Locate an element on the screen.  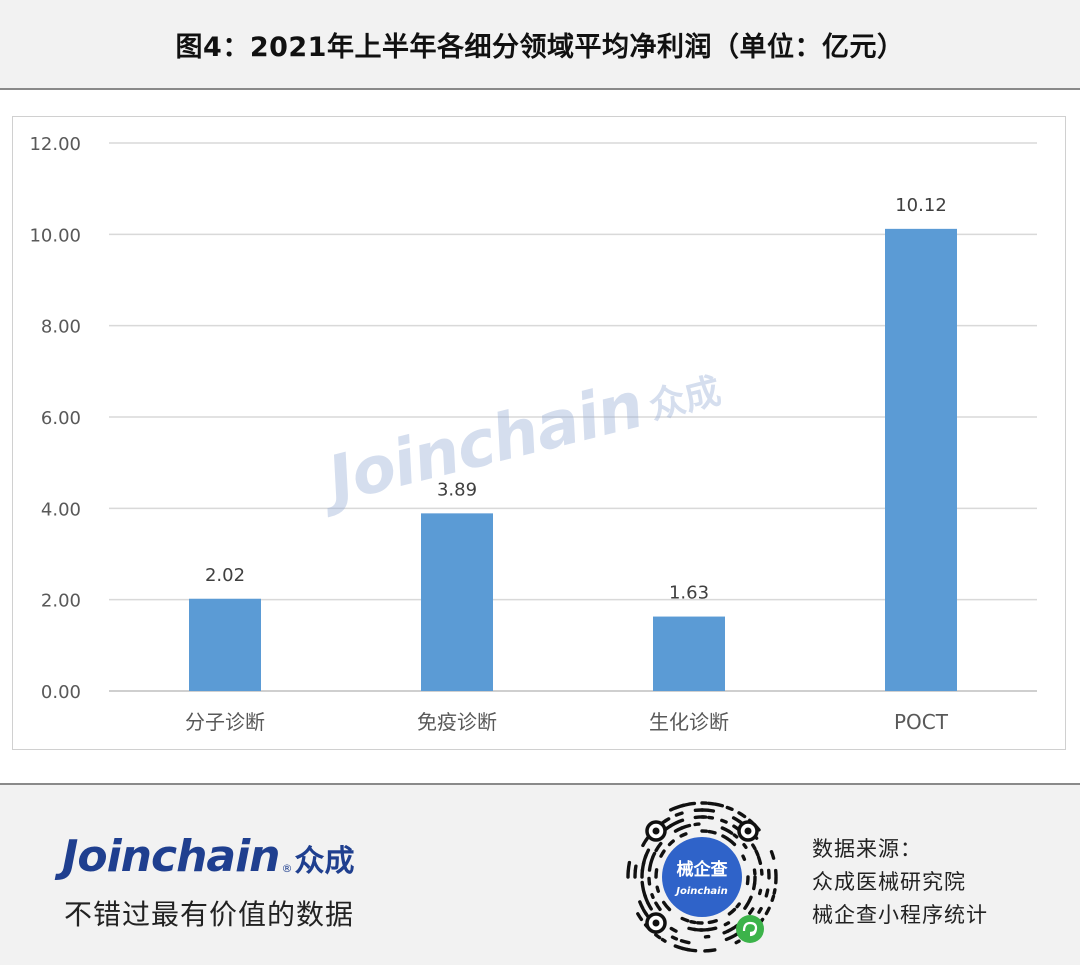
x-category-label: 免疫诊断 is located at coordinates (457, 722).